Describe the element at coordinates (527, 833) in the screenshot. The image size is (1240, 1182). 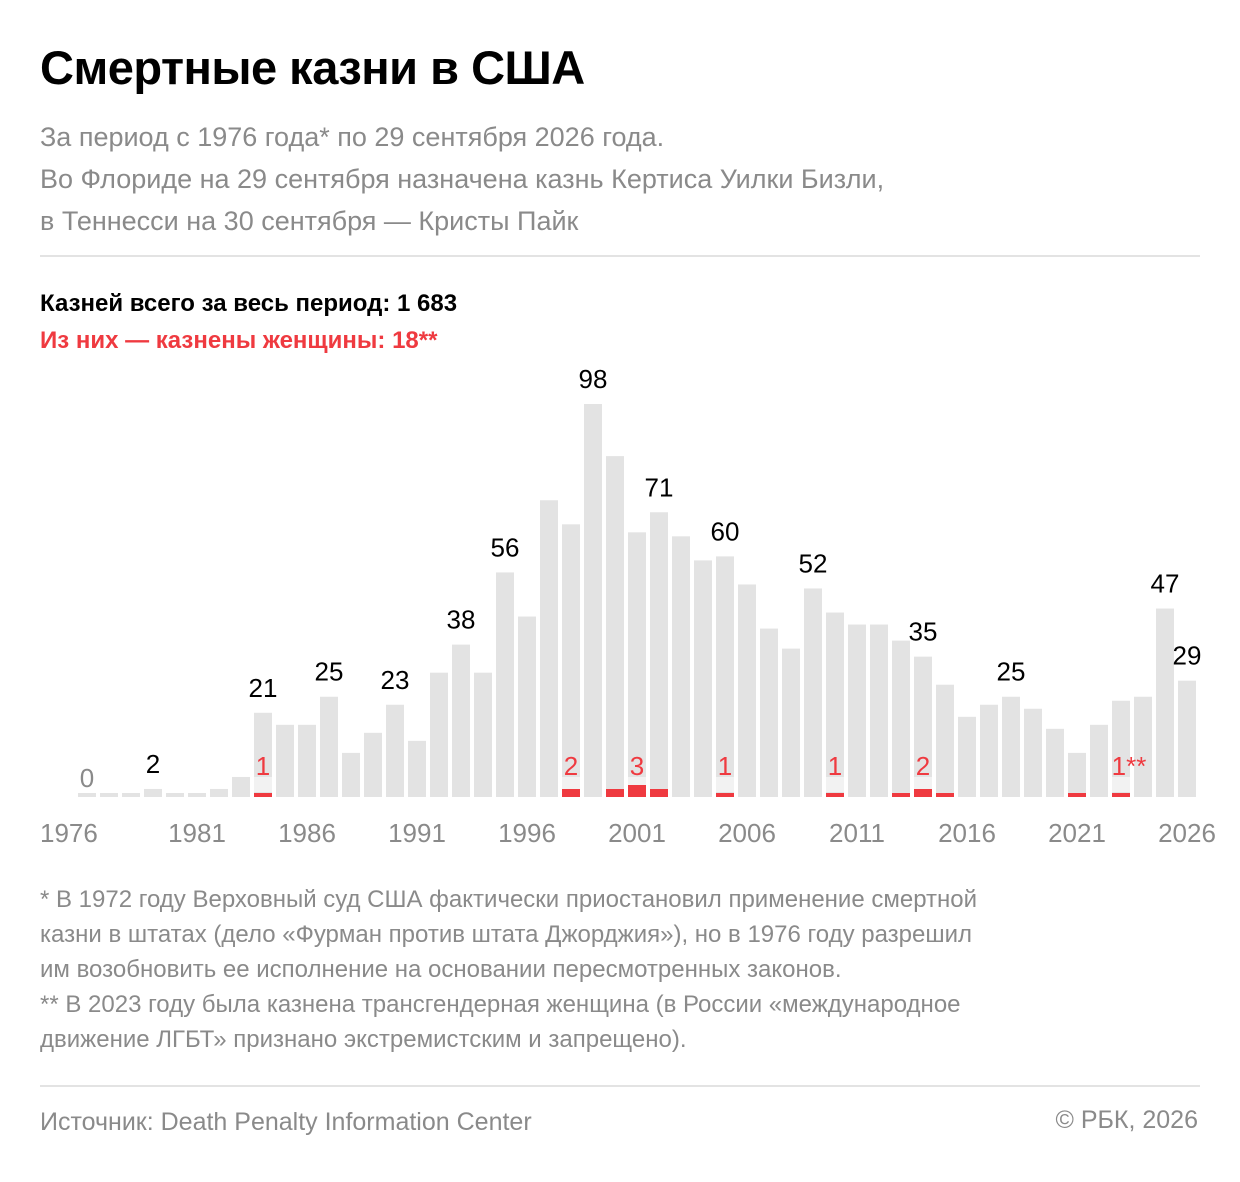
I see `x-tick-label: 1996` at that location.